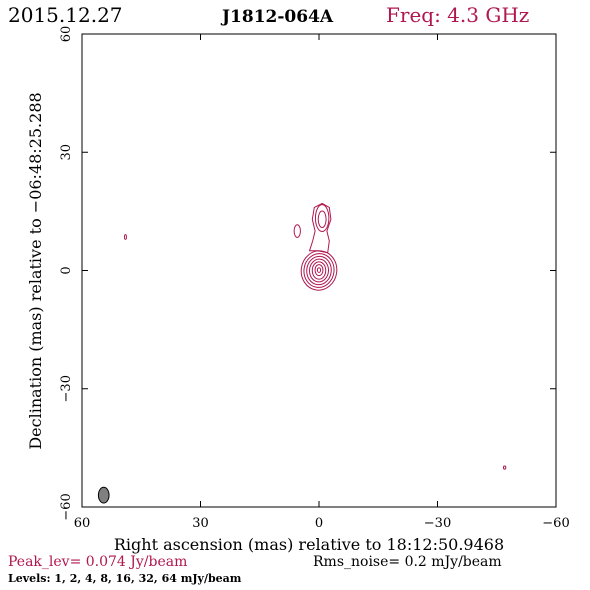 The width and height of the screenshot is (590, 590). What do you see at coordinates (555, 523) in the screenshot?
I see `x-tick-label: −60` at bounding box center [555, 523].